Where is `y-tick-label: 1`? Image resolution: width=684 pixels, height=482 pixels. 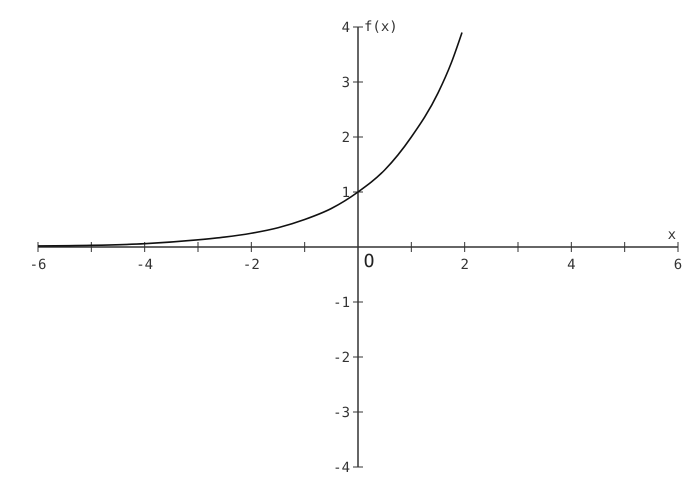 y-tick-label: 1 is located at coordinates (346, 193).